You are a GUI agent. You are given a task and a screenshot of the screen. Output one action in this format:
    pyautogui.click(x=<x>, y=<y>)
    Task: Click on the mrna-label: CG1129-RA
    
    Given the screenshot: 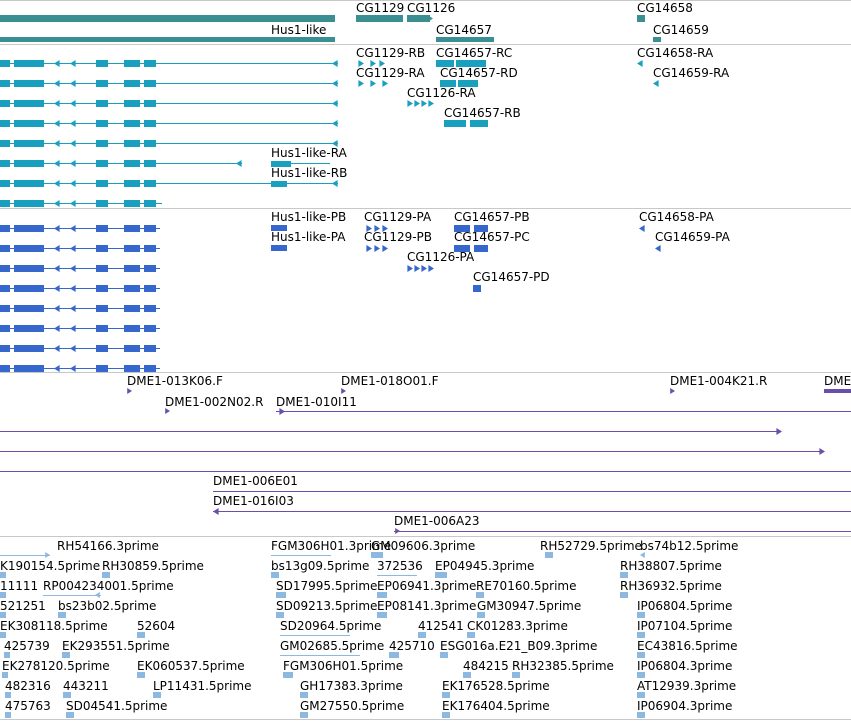 What is the action you would take?
    pyautogui.click(x=390, y=73)
    